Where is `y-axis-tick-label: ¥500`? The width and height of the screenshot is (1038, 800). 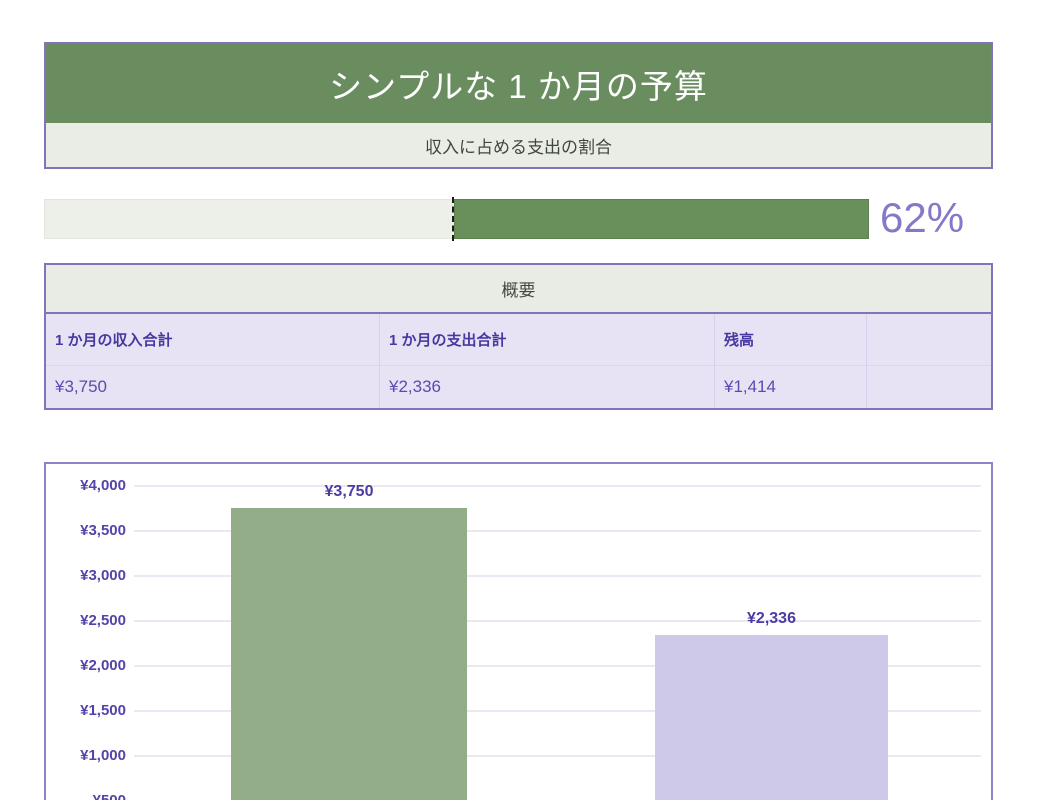
y-axis-tick-label: ¥500 is located at coordinates (89, 795).